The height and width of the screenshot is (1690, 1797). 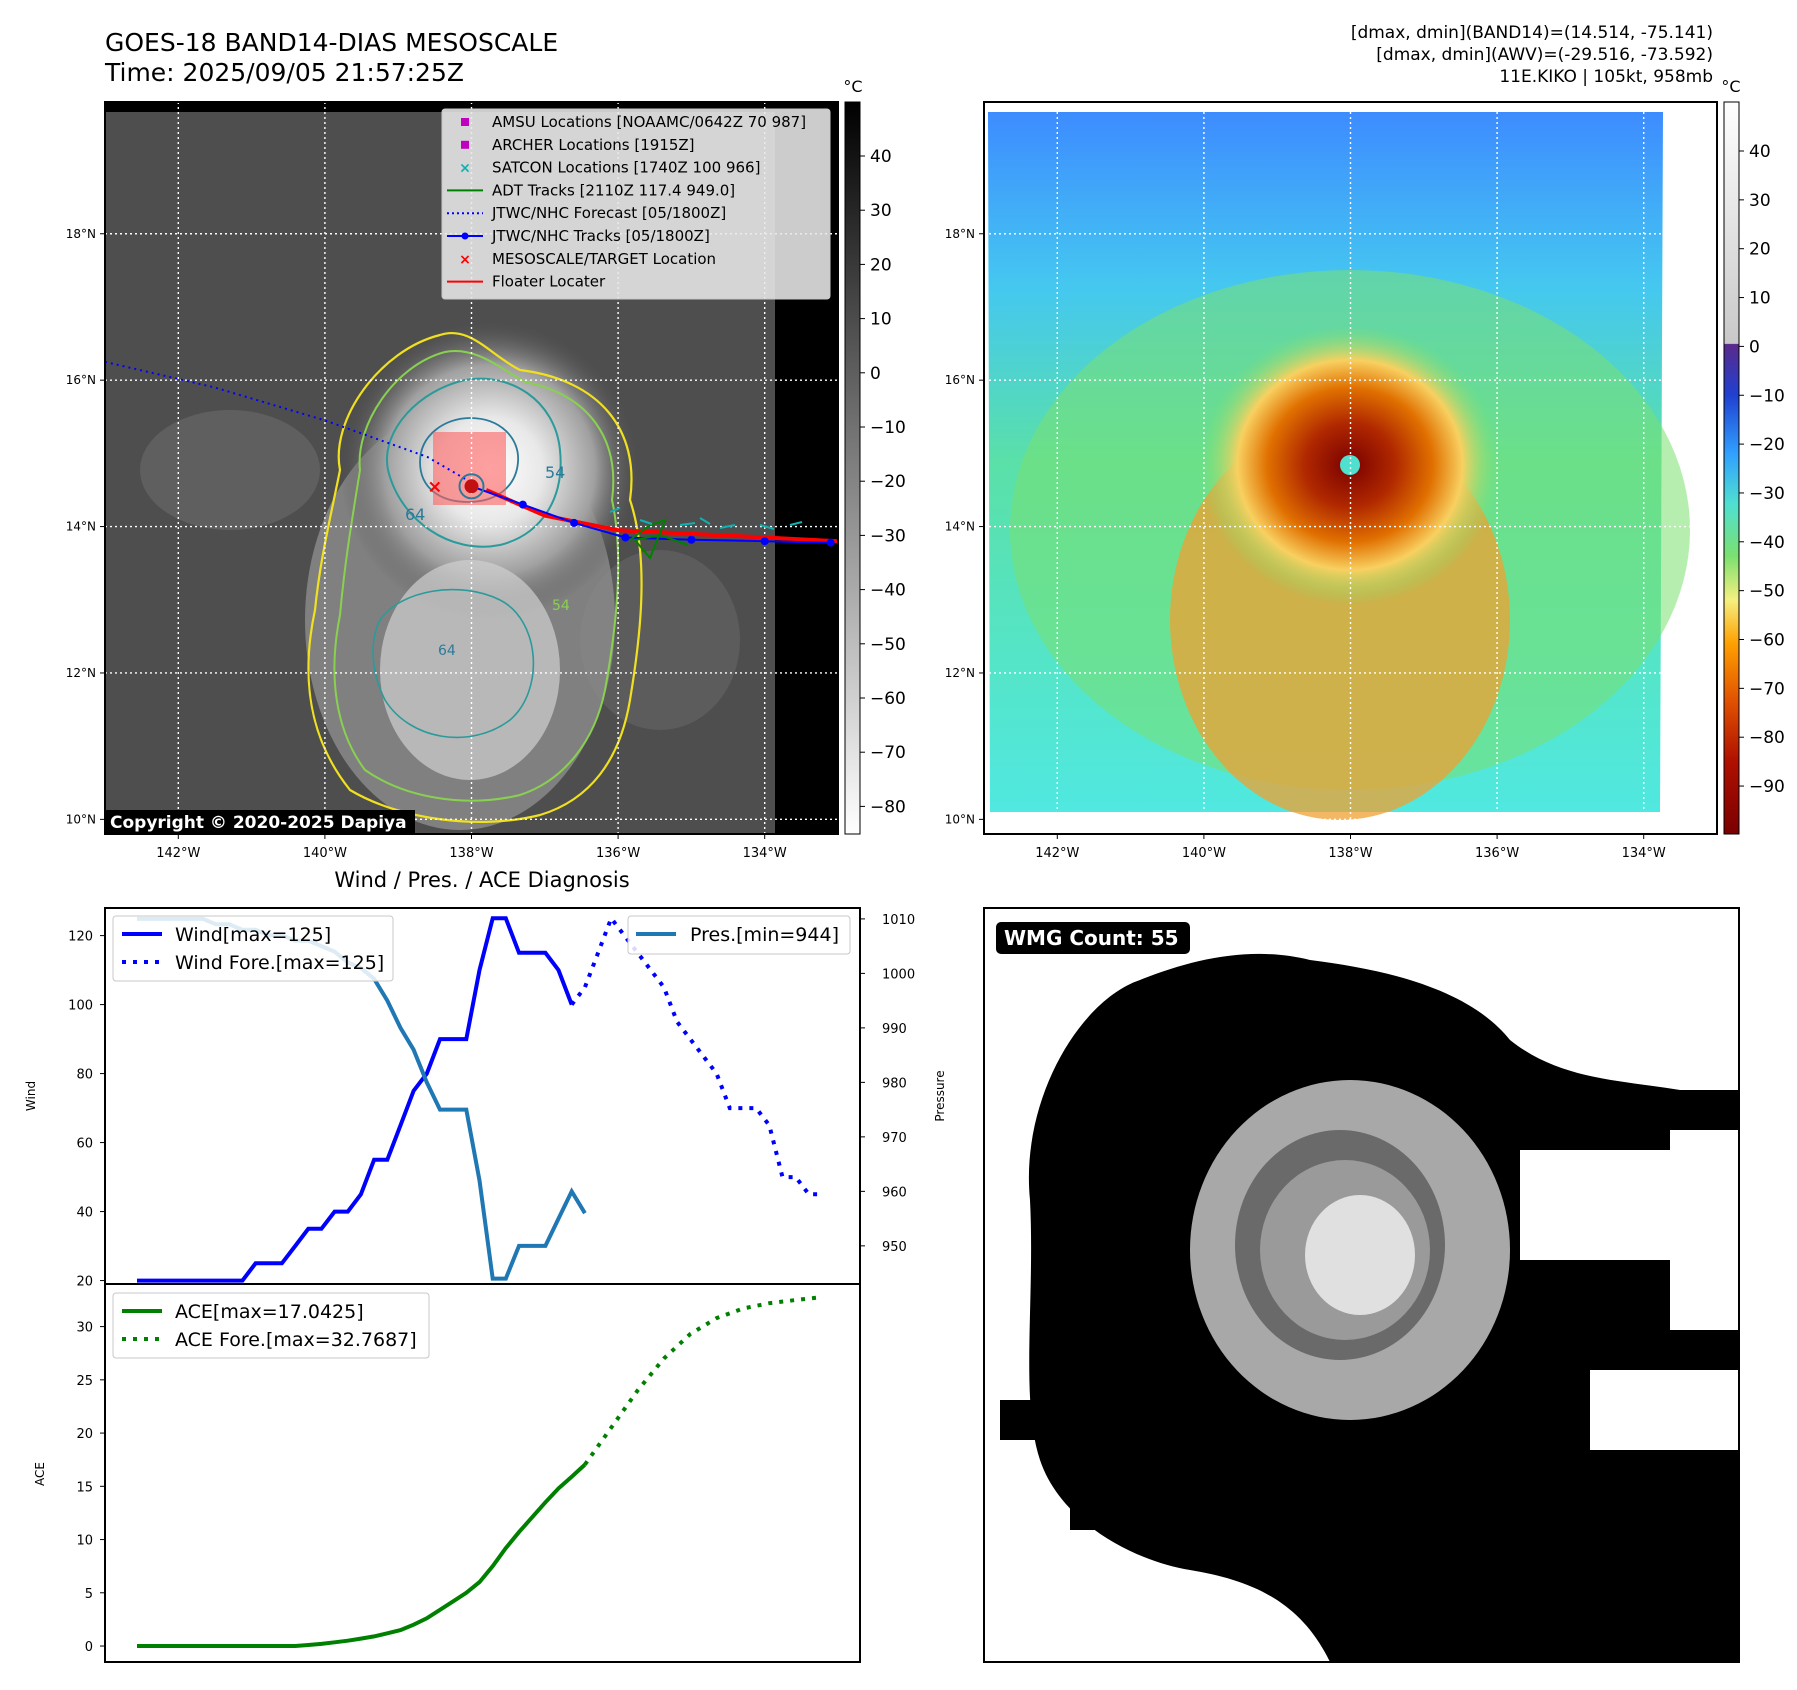 I want to click on legend-label: ARCHER Locations [1915Z], so click(x=593, y=145).